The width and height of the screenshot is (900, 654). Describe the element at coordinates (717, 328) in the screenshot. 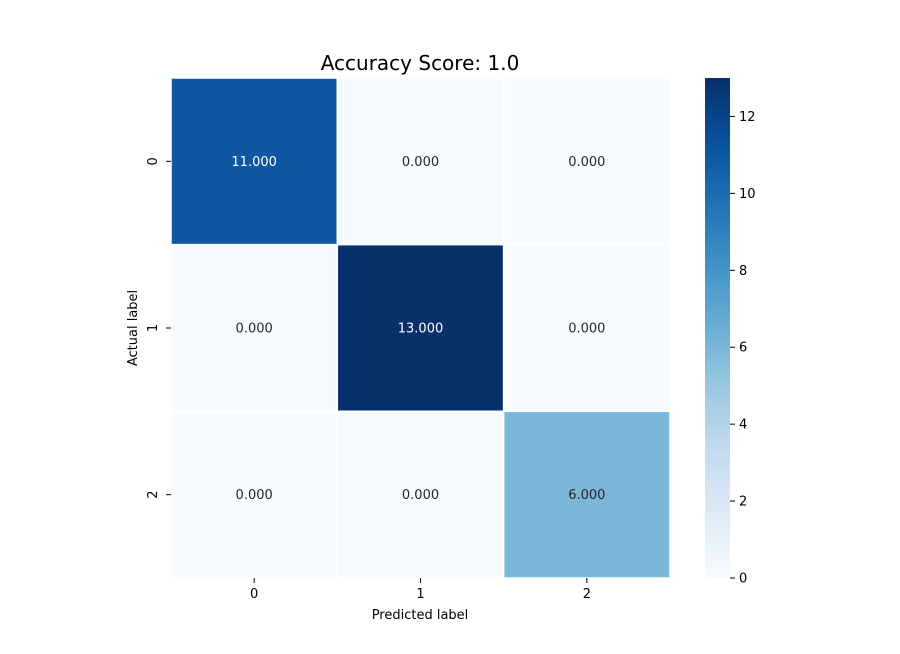

I see `colorbar-gradient` at that location.